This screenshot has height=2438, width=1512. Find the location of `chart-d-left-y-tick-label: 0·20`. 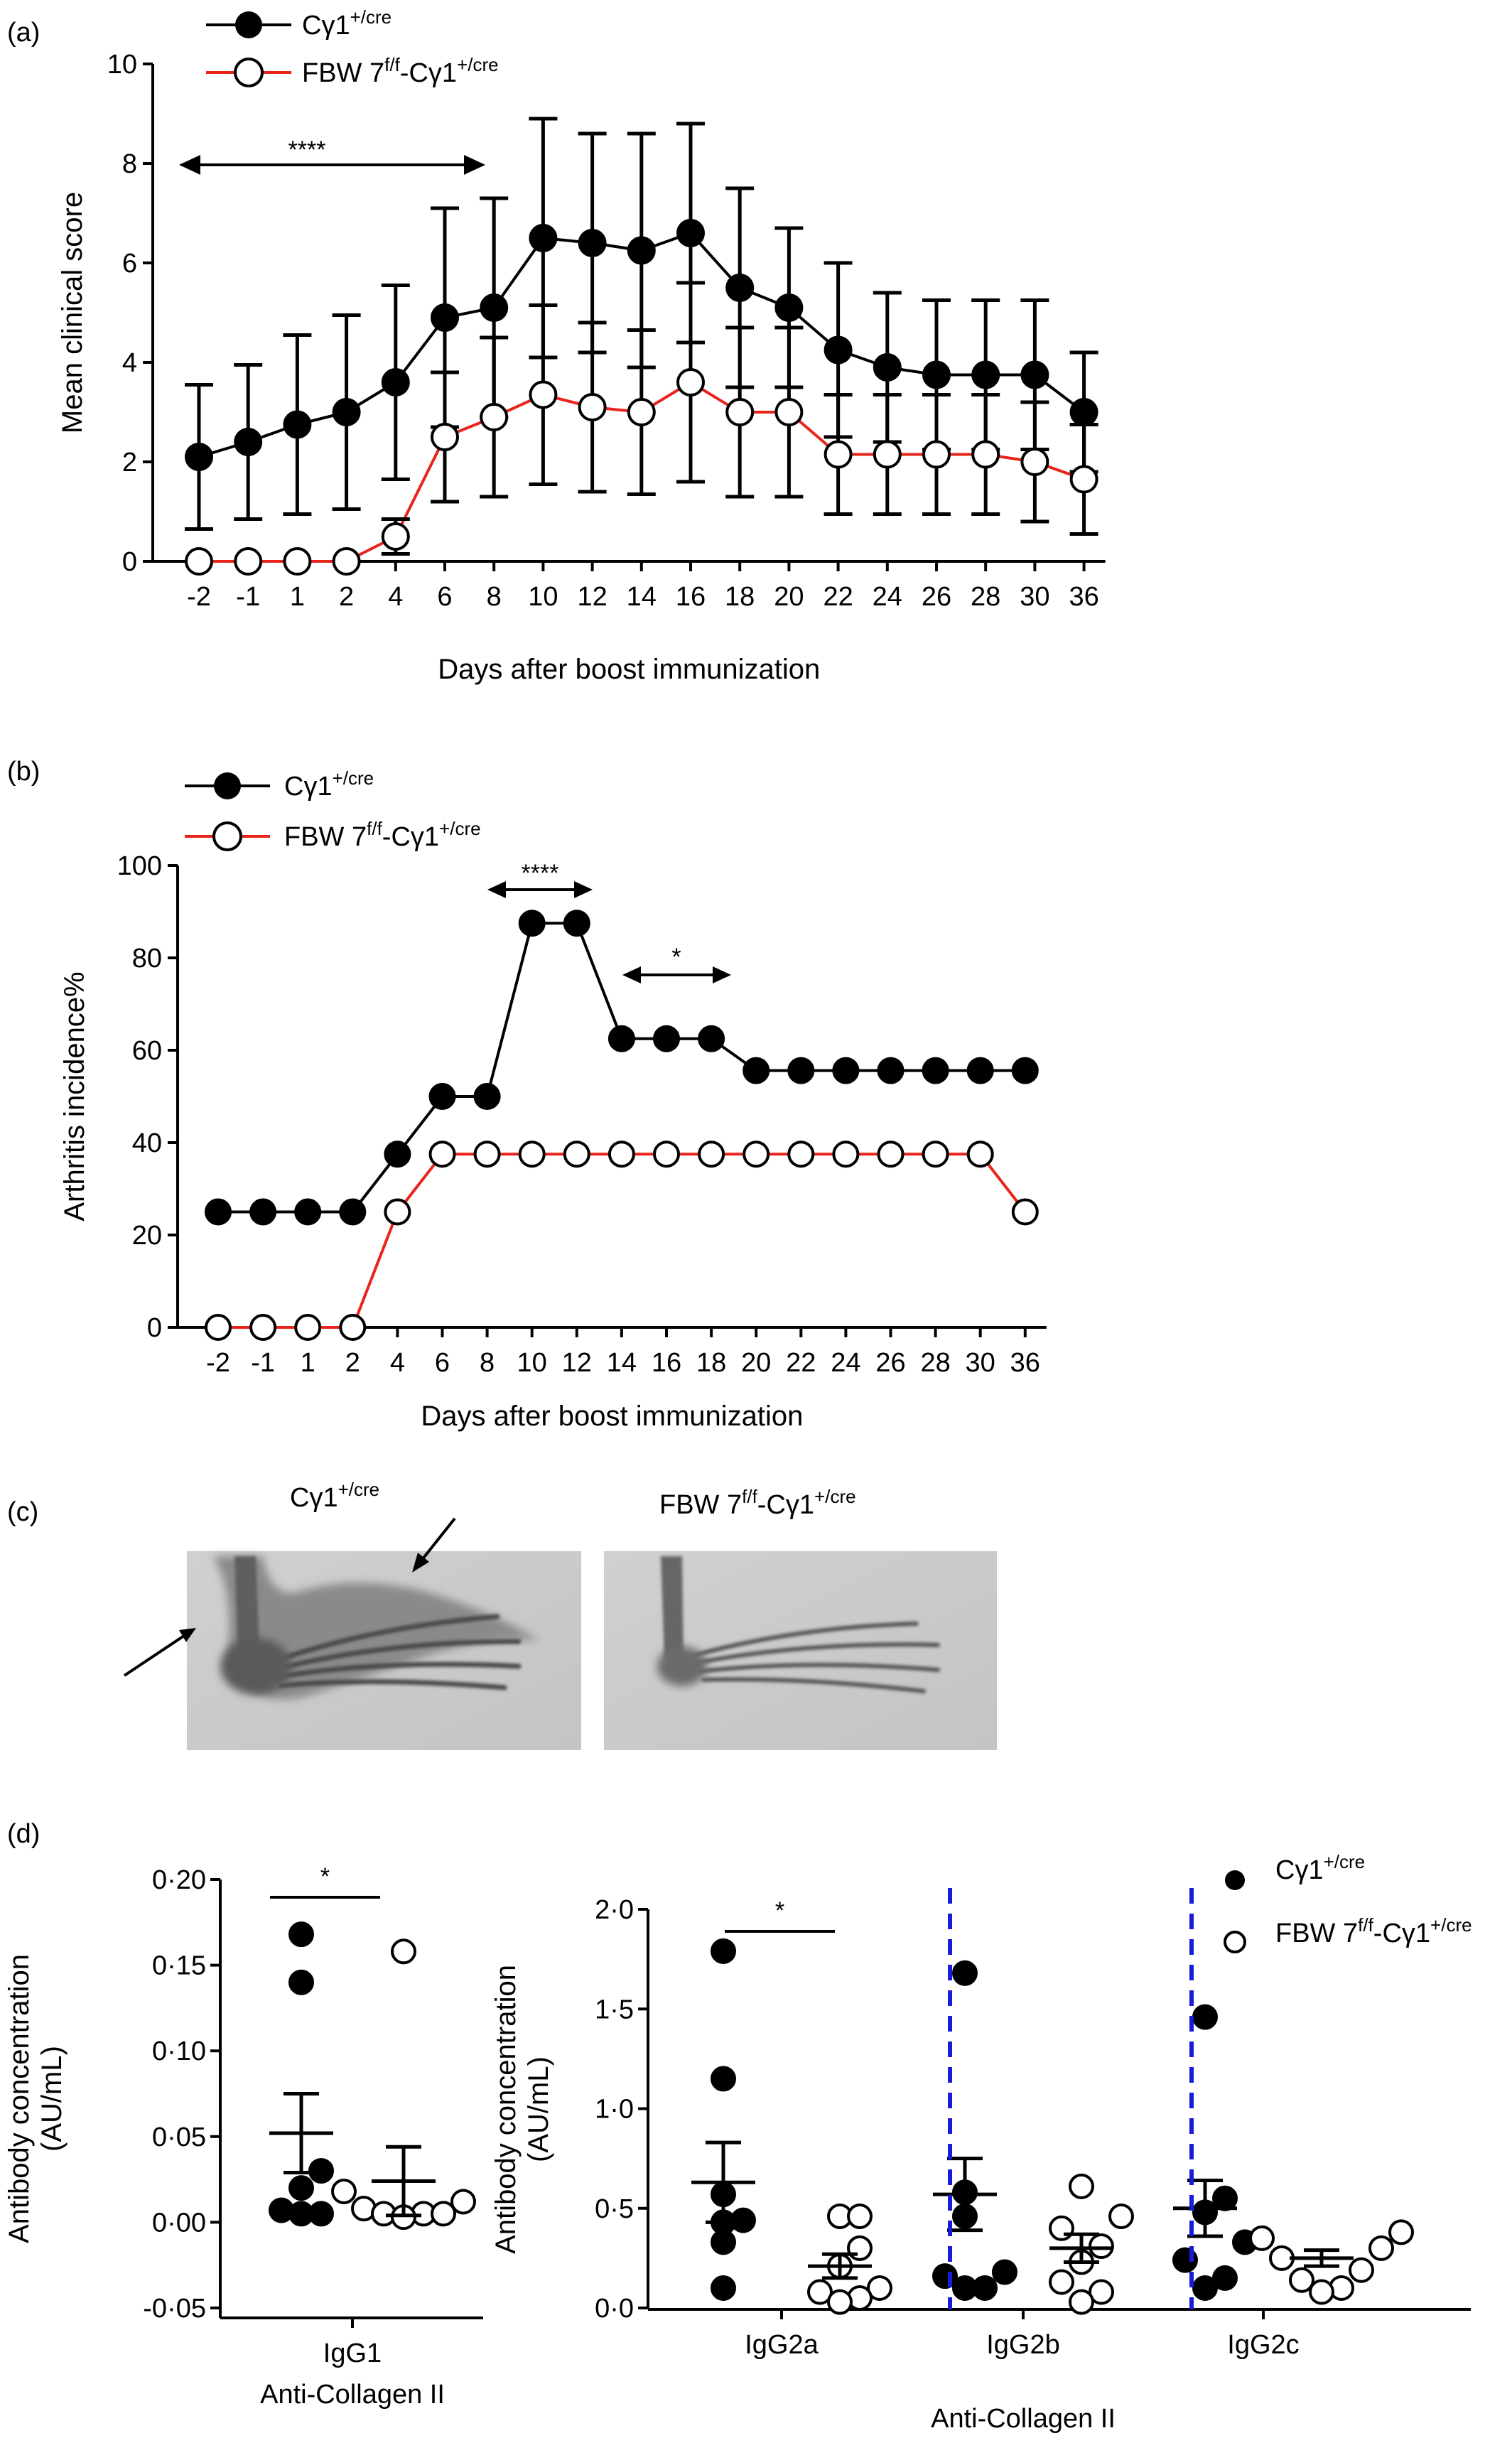

chart-d-left-y-tick-label: 0·20 is located at coordinates (179, 1880).